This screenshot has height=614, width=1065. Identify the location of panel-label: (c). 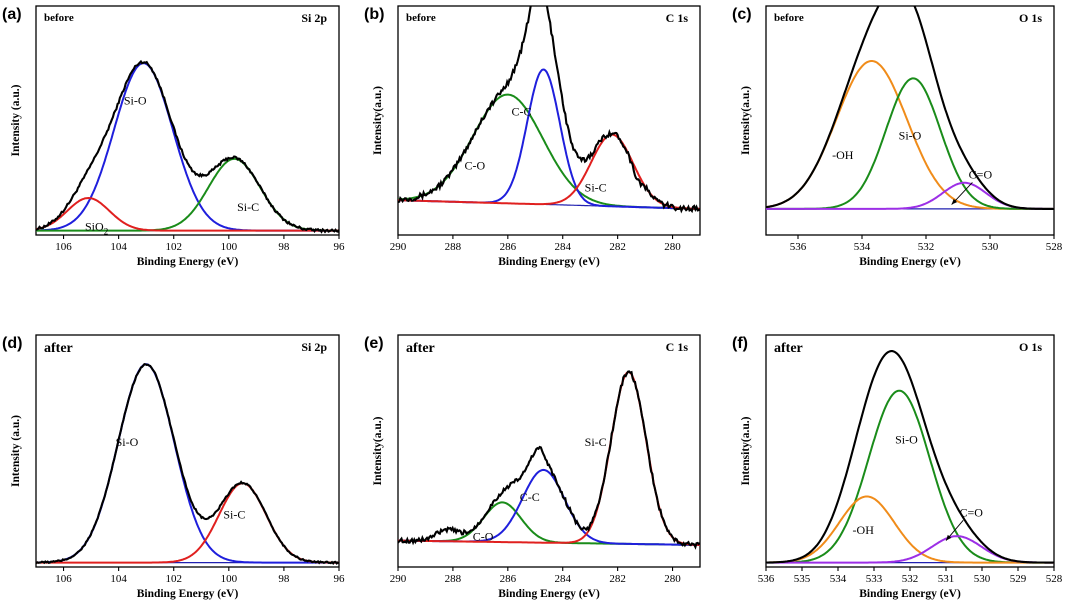
(742, 14).